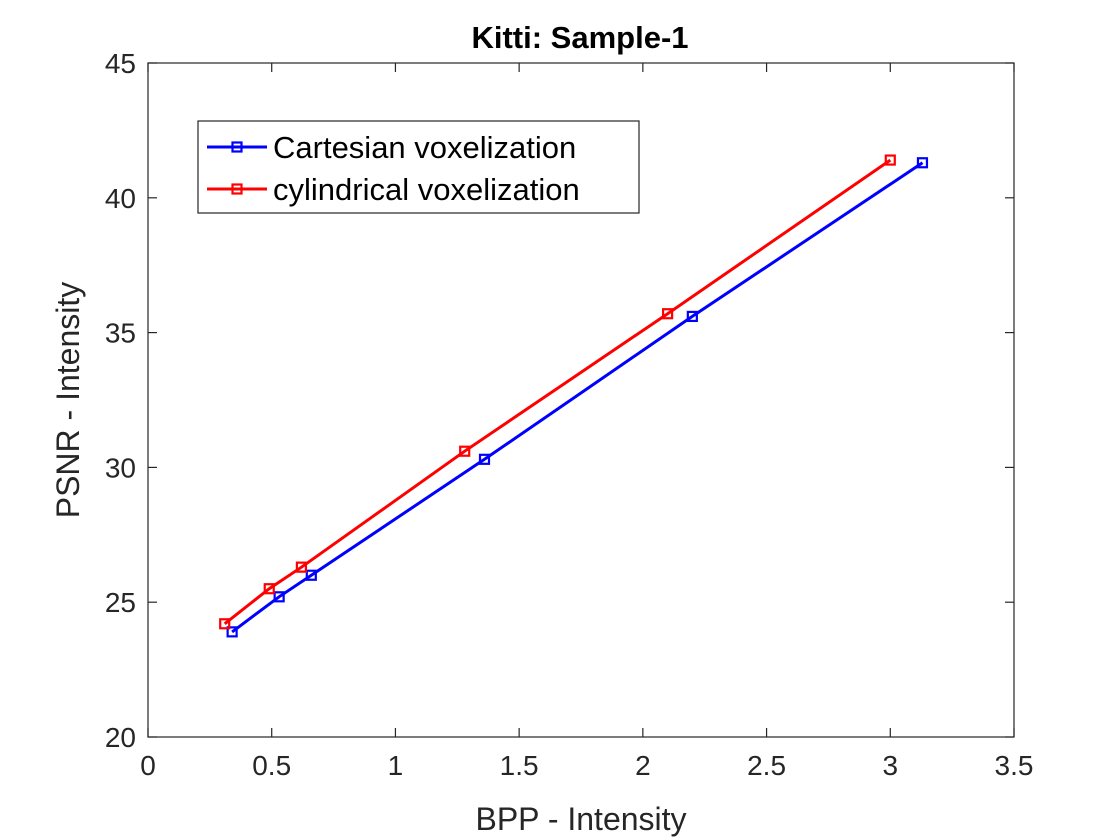 Image resolution: width=1120 pixels, height=840 pixels. I want to click on x-tick-label-0: 0, so click(148, 765).